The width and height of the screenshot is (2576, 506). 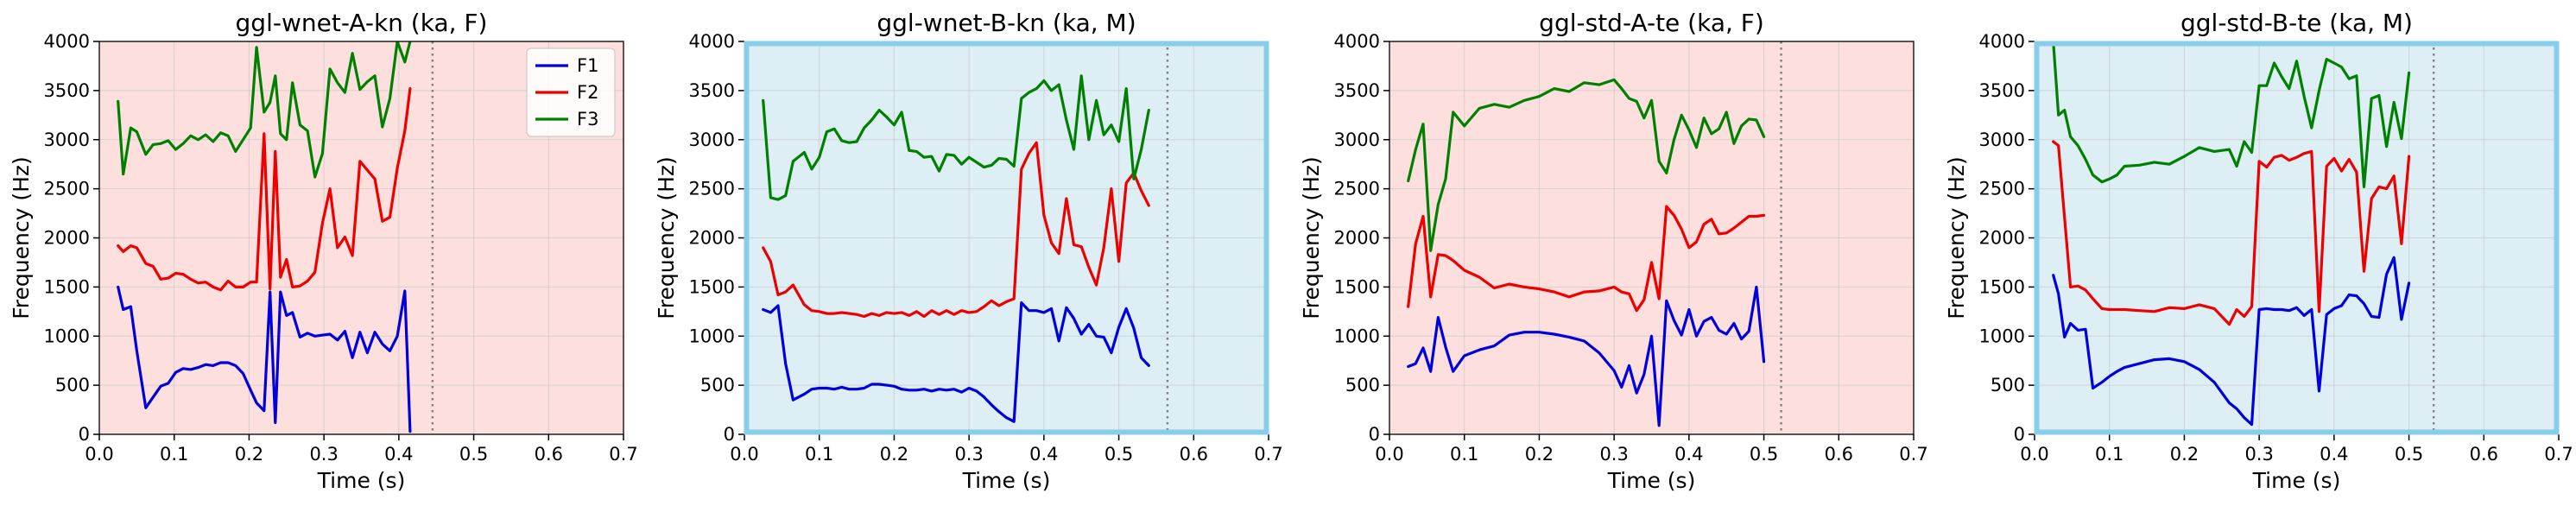 What do you see at coordinates (362, 23) in the screenshot?
I see `chart-title: ggl-wnet-A-kn (ka, F)` at bounding box center [362, 23].